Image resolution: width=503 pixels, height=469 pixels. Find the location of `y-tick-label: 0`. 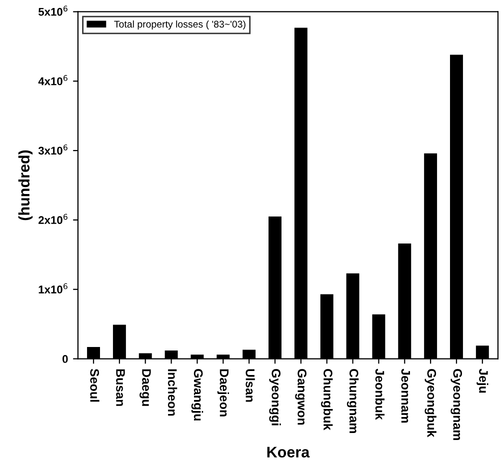

y-tick-label: 0 is located at coordinates (65, 359).